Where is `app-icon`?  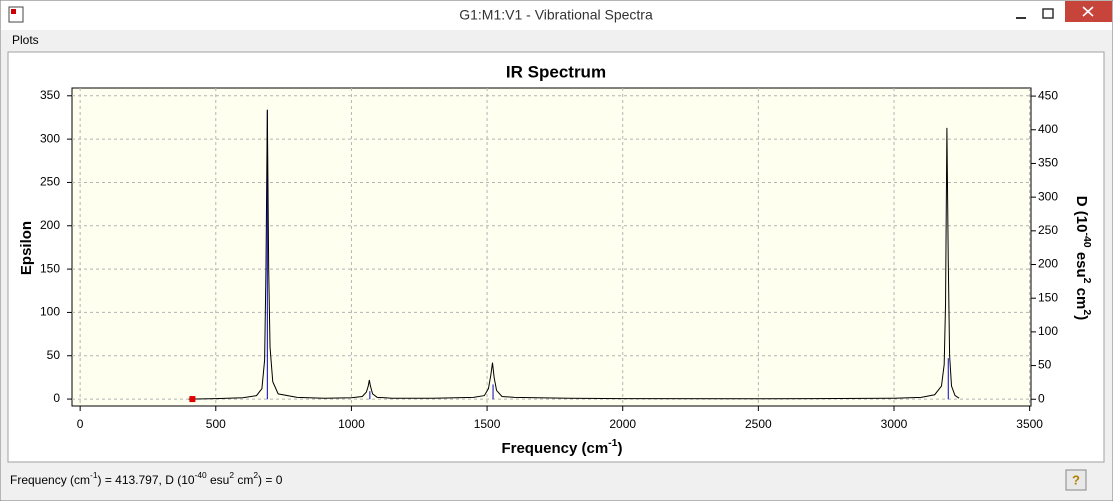
app-icon is located at coordinates (16, 14).